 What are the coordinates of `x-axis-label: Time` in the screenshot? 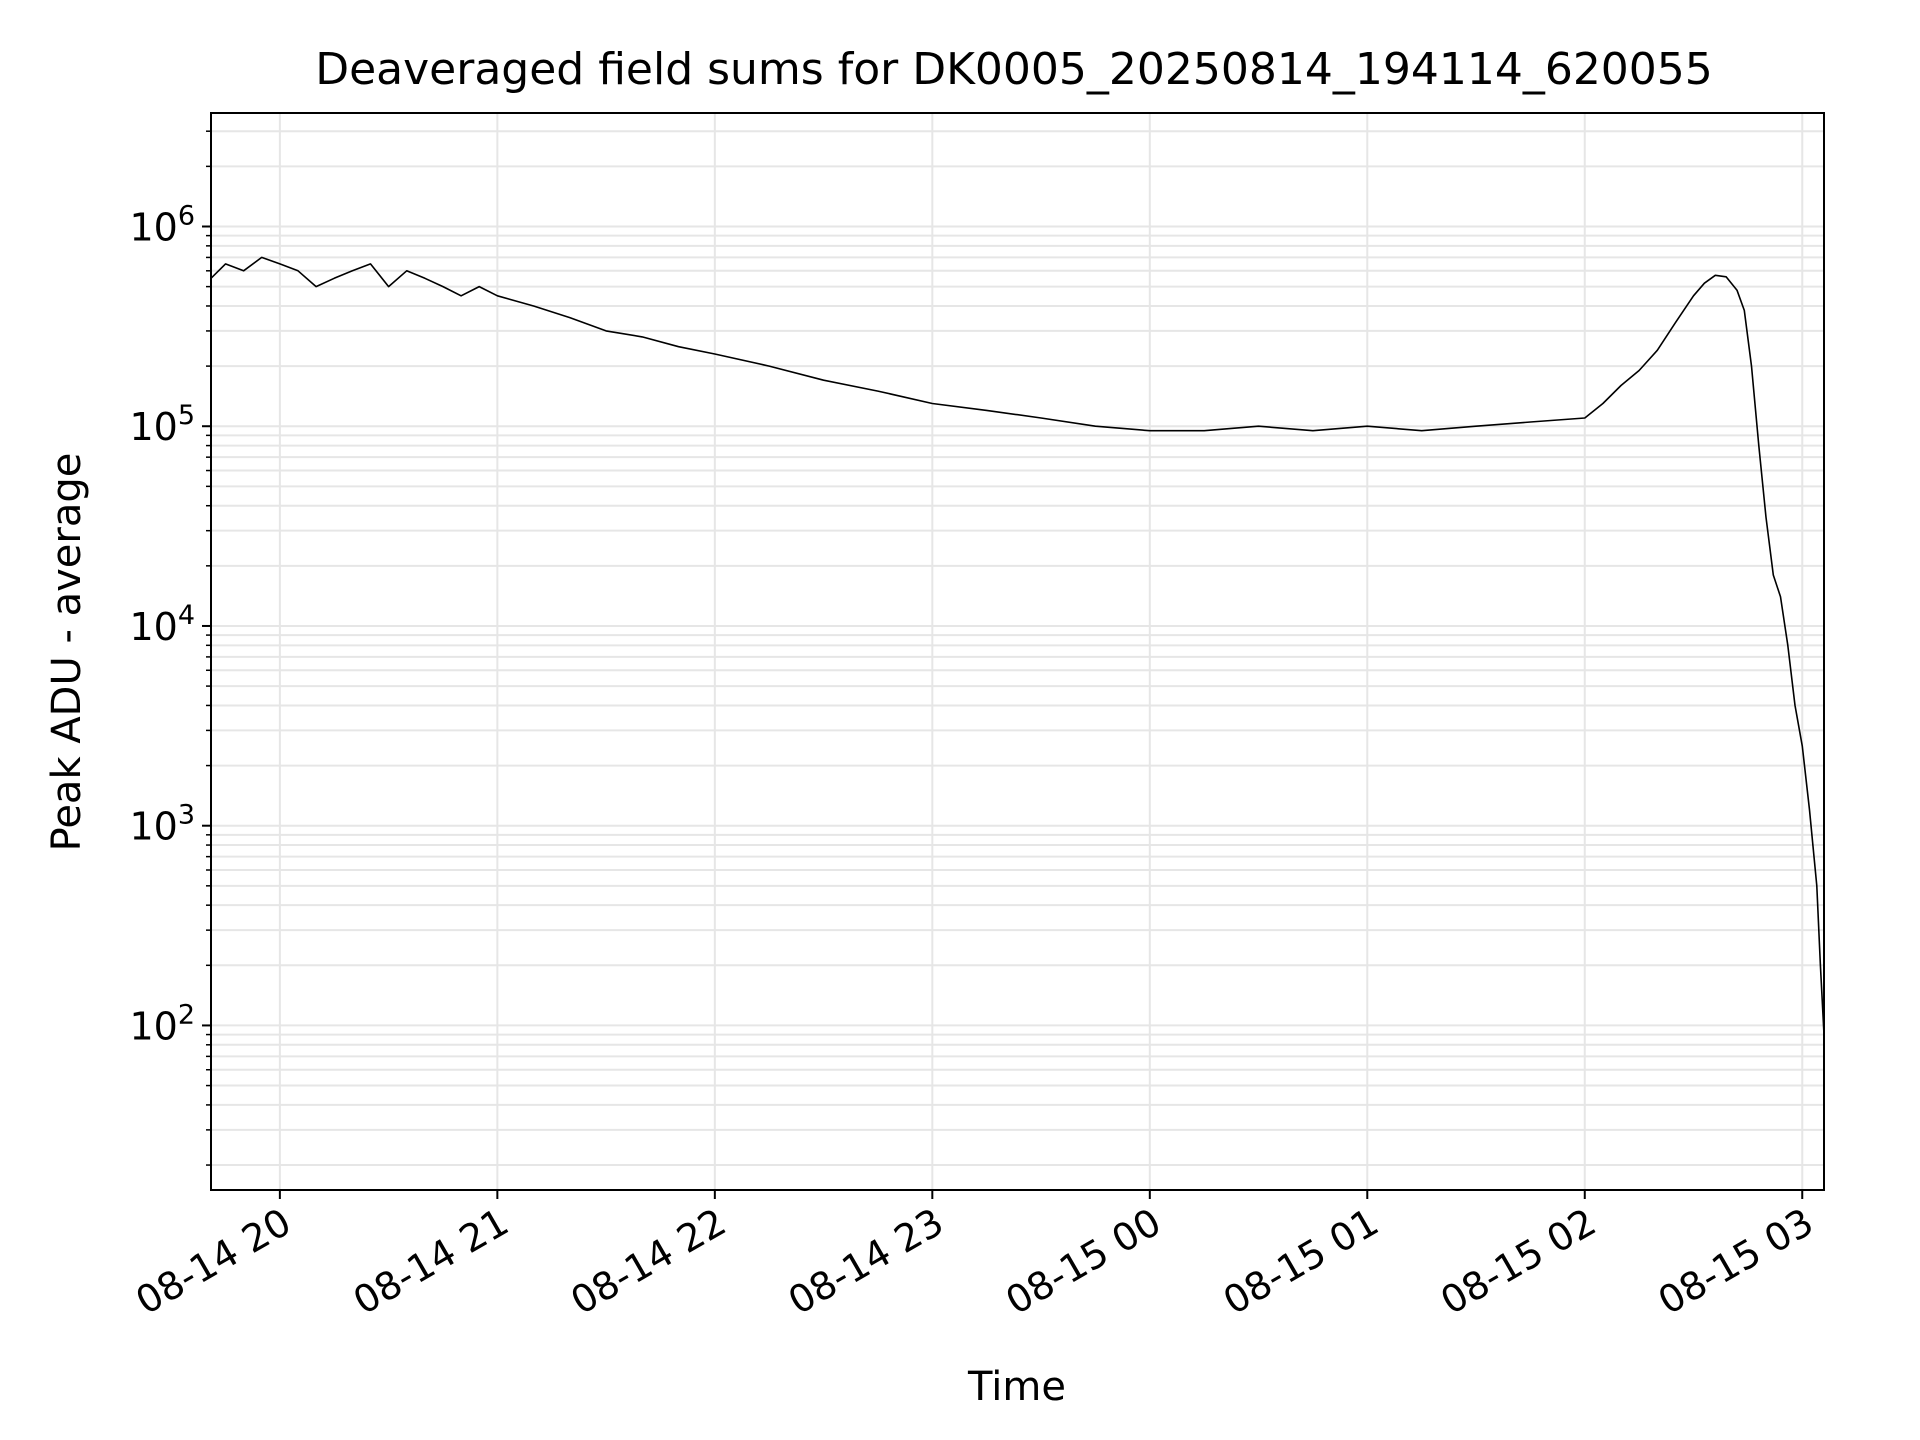 It's located at (1016, 1387).